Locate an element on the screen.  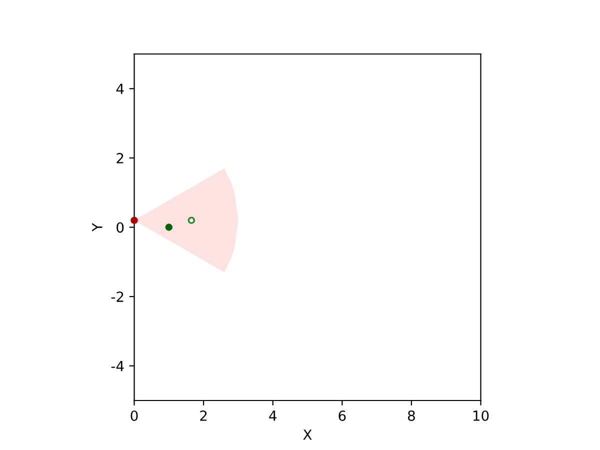
x-tick-label: 6 is located at coordinates (342, 415).